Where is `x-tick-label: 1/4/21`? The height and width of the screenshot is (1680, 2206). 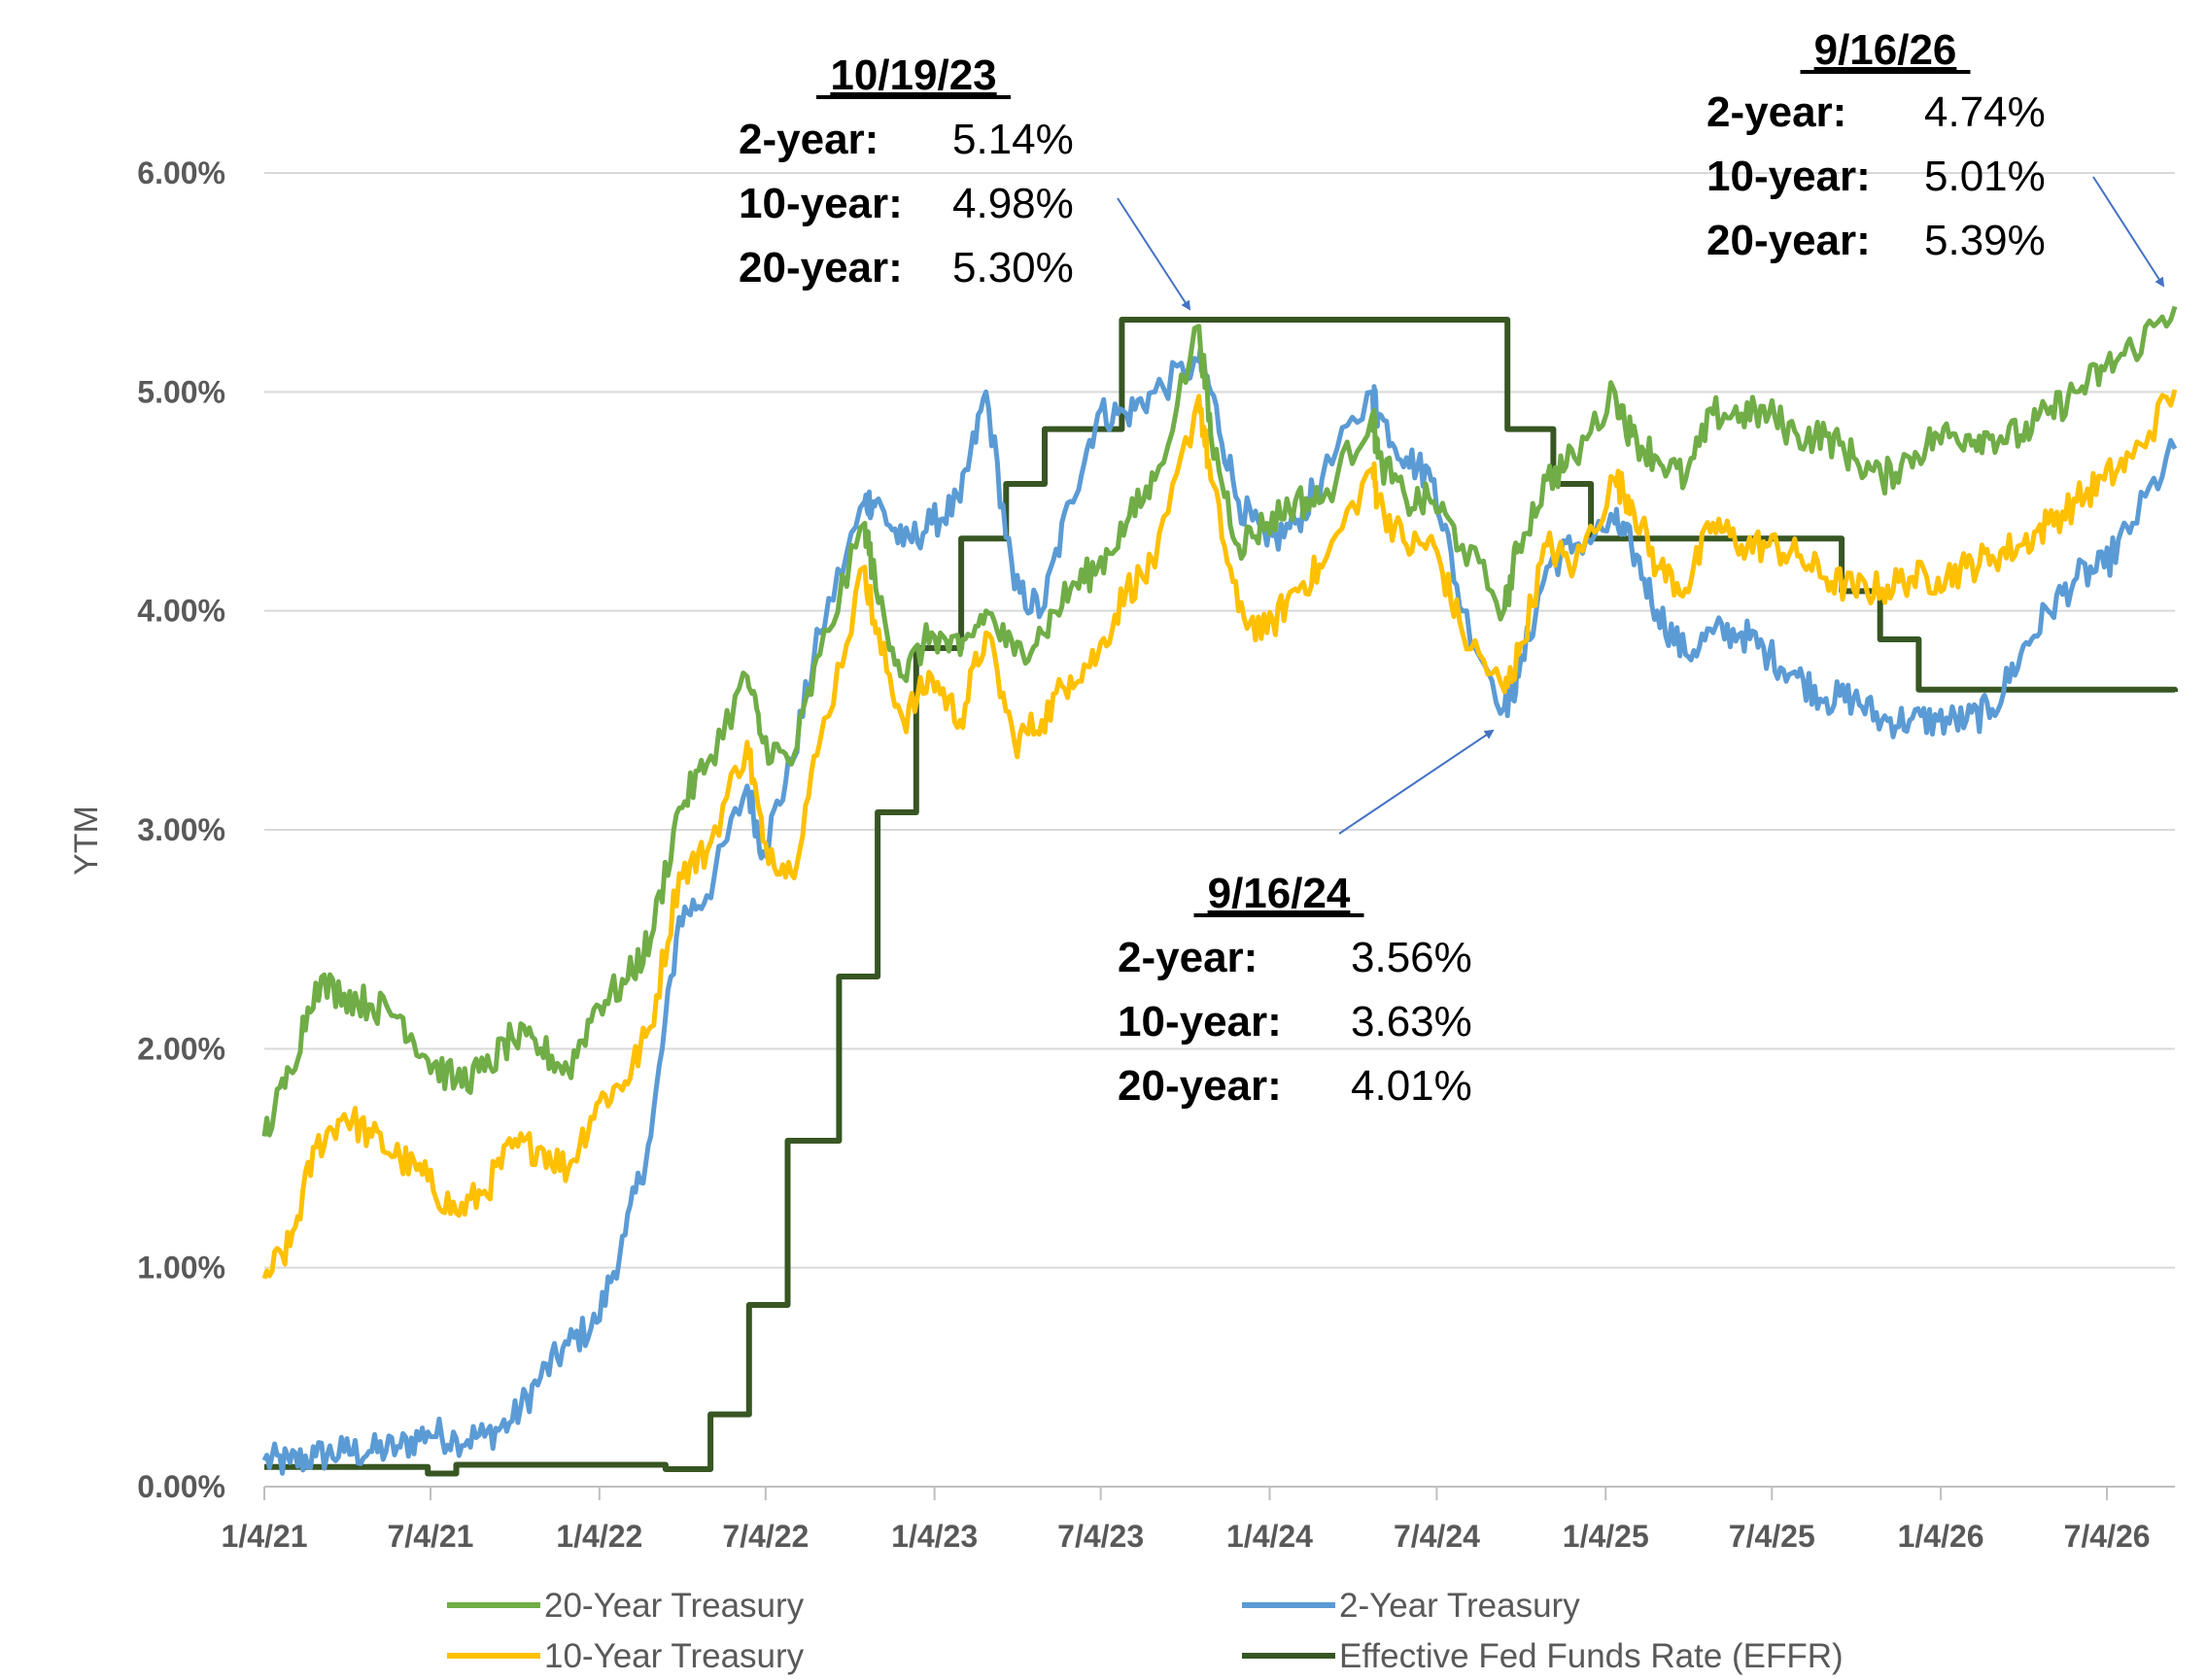
x-tick-label: 1/4/21 is located at coordinates (265, 1536).